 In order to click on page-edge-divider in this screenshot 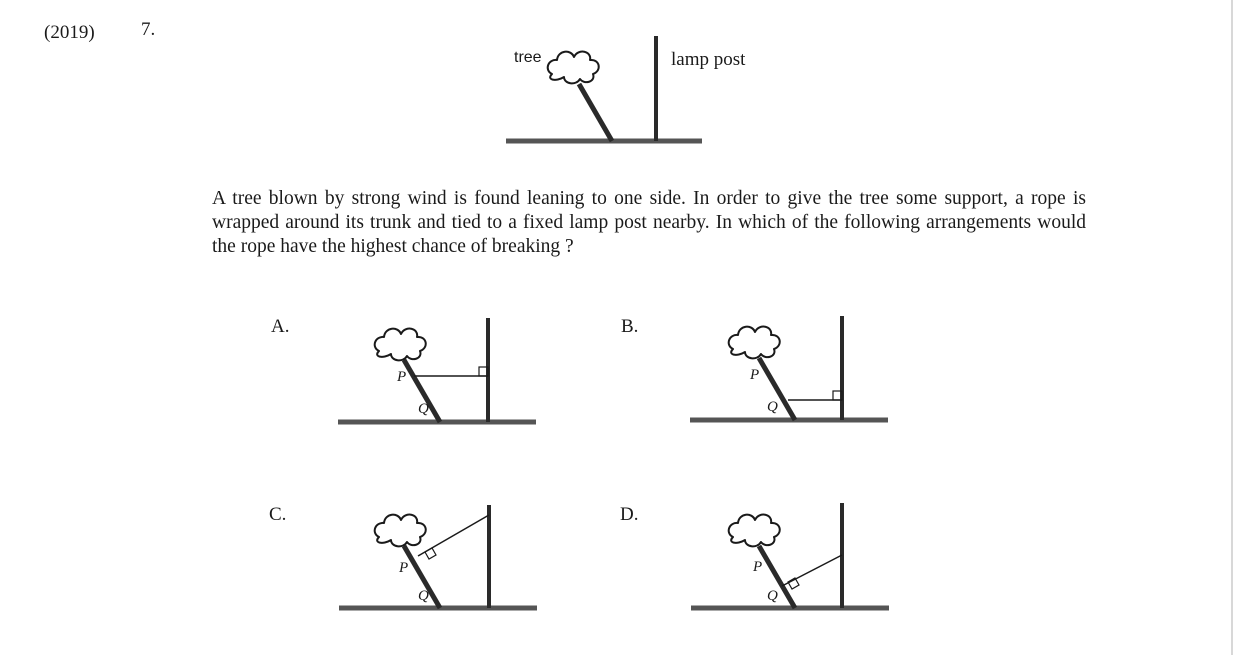, I will do `click(1232, 327)`.